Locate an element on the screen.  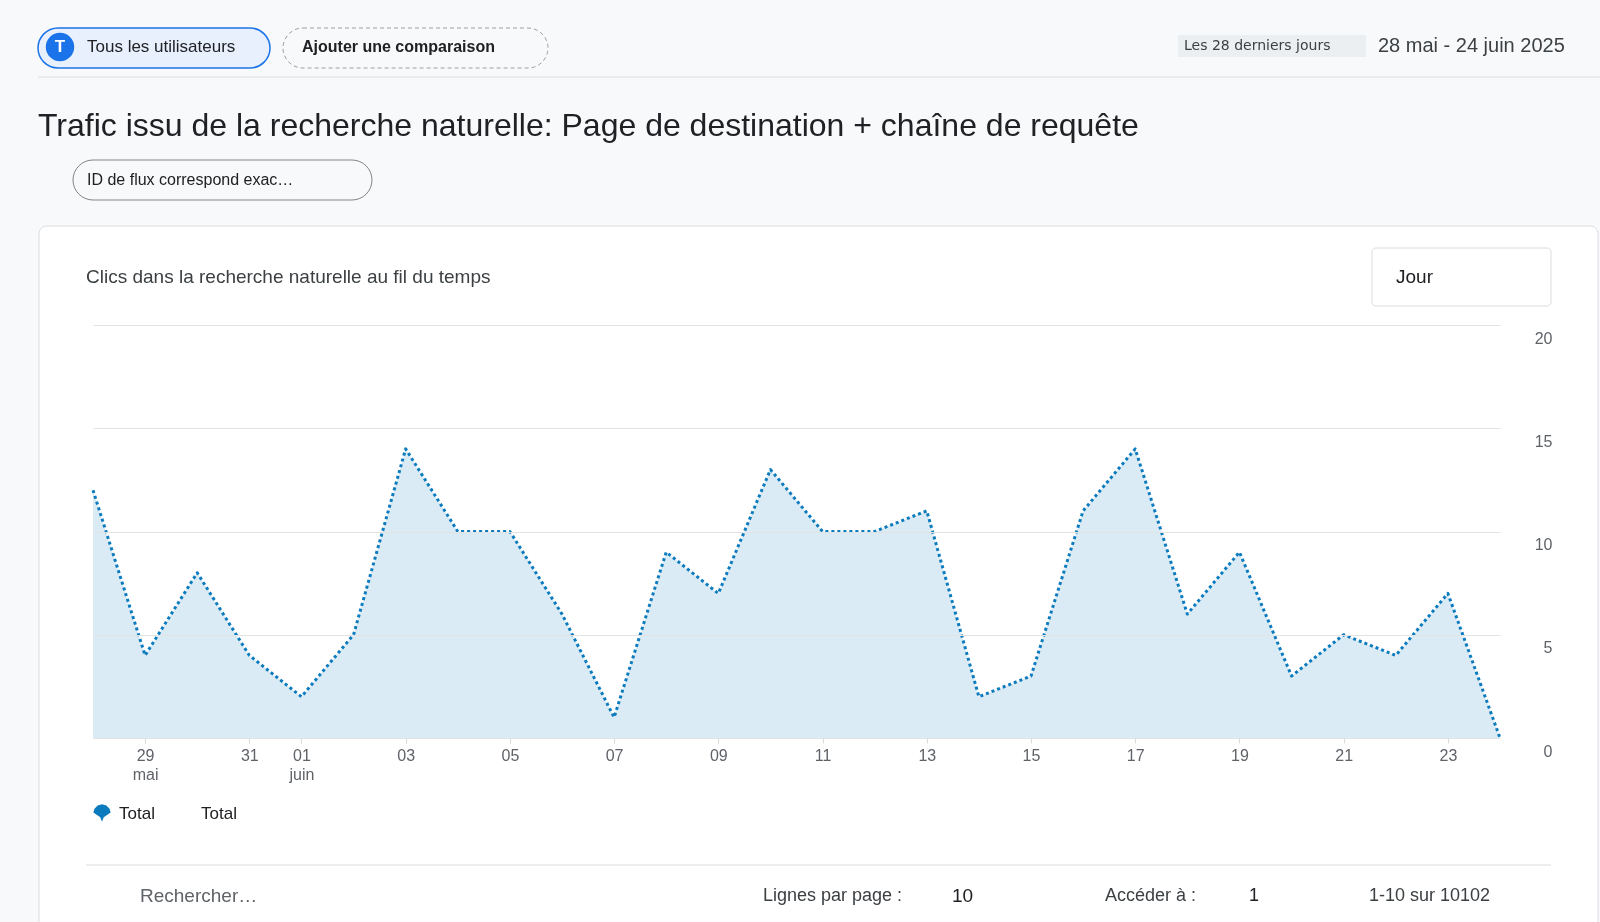
text: Les 28 derniers jours is located at coordinates (1257, 45).